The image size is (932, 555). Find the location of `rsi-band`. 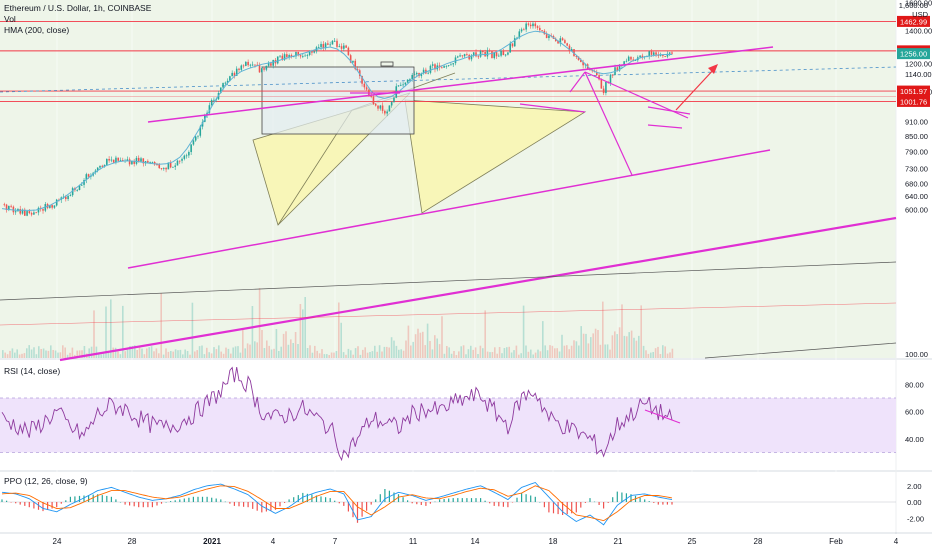

rsi-band is located at coordinates (448, 425).